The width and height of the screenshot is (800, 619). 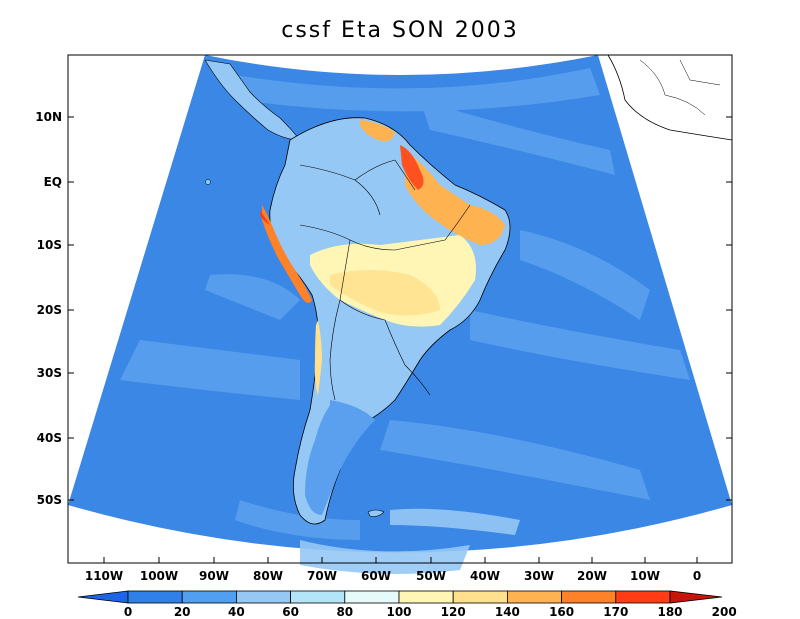 What do you see at coordinates (399, 612) in the screenshot?
I see `colorbar-tick-label: 100` at bounding box center [399, 612].